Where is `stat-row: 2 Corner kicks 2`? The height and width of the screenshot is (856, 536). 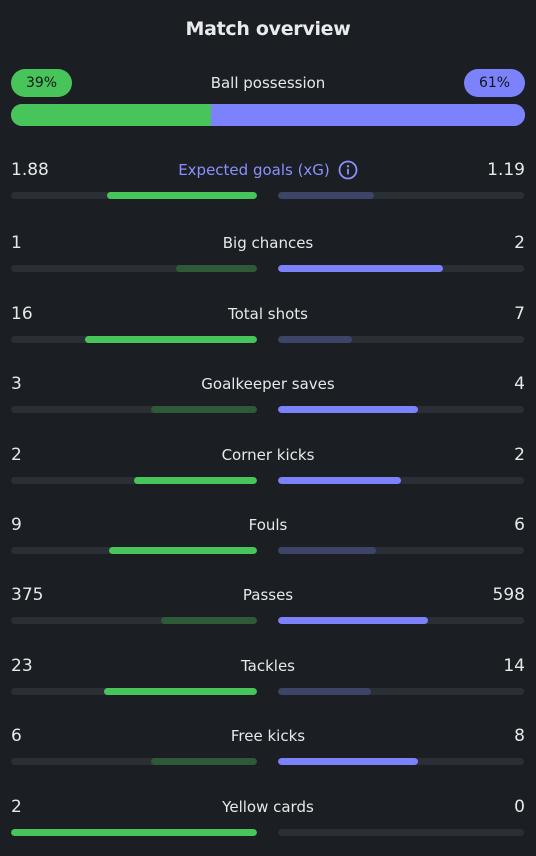
stat-row: 2 Corner kicks 2 is located at coordinates (268, 466).